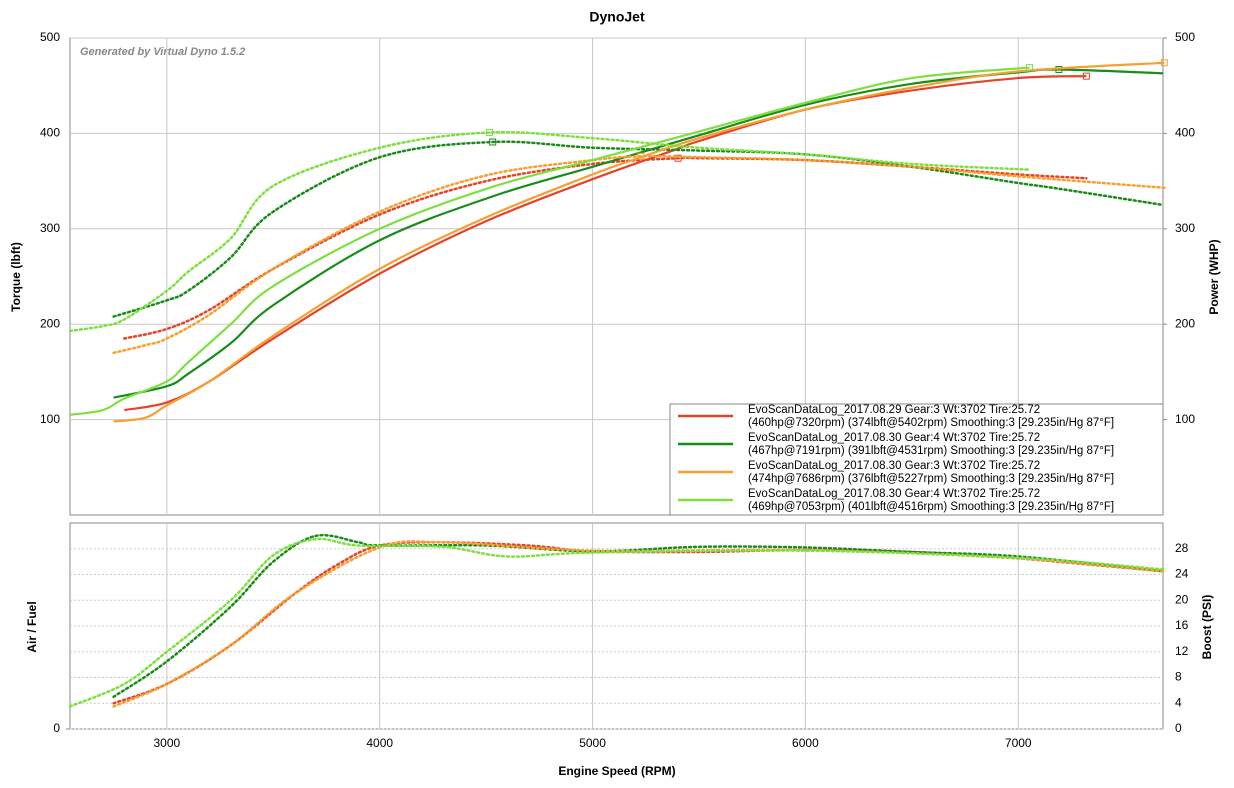 The image size is (1234, 788). I want to click on y2-tick-label: 200, so click(1185, 323).